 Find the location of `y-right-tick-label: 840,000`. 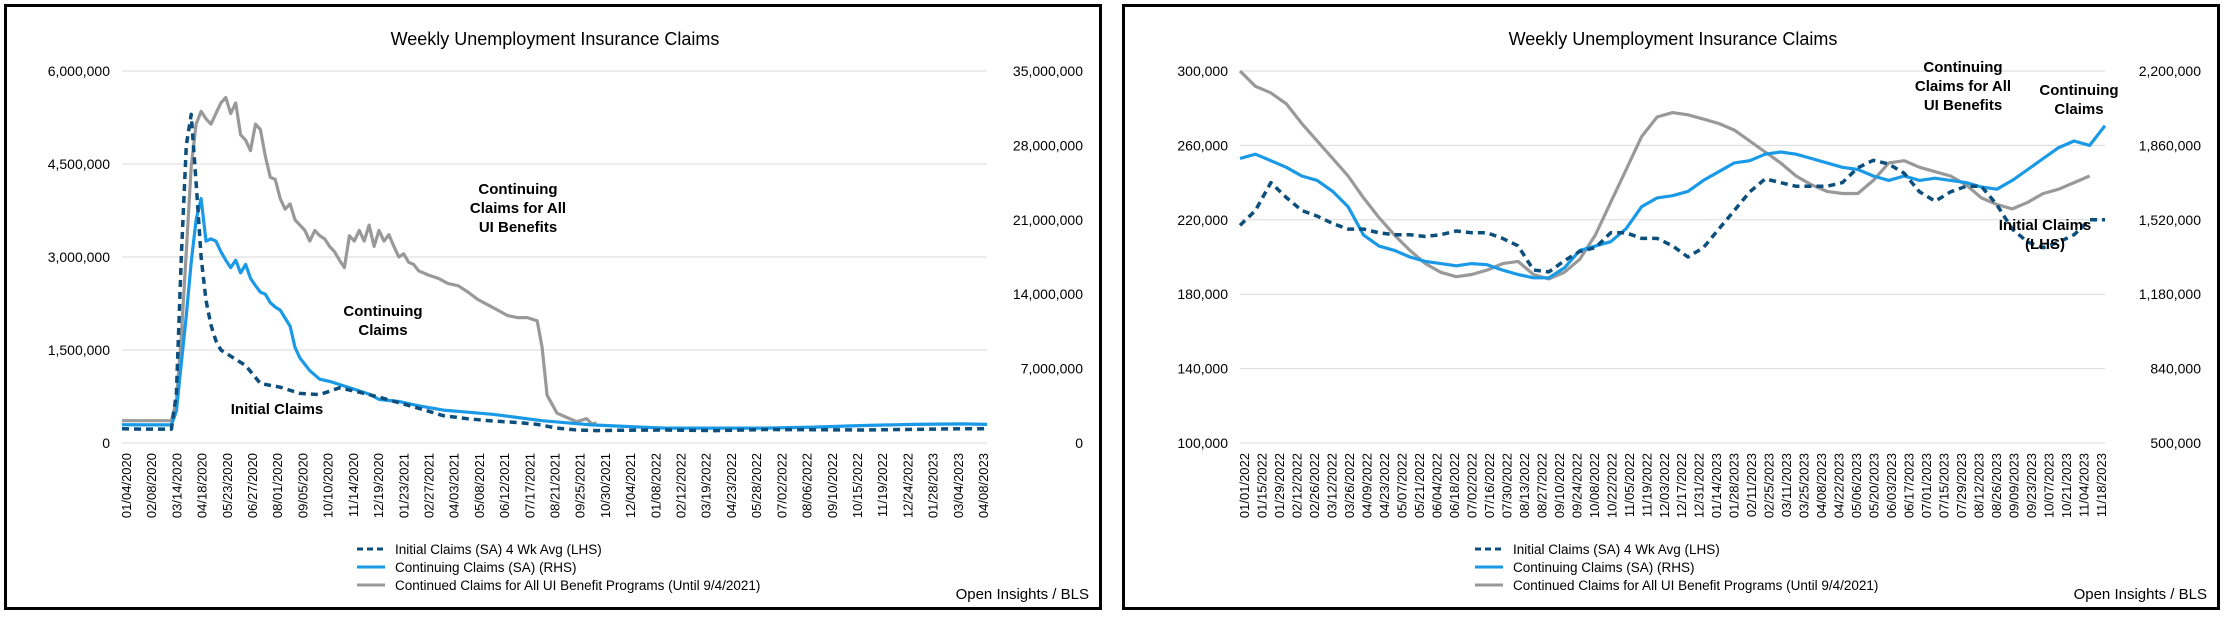

y-right-tick-label: 840,000 is located at coordinates (2175, 369).